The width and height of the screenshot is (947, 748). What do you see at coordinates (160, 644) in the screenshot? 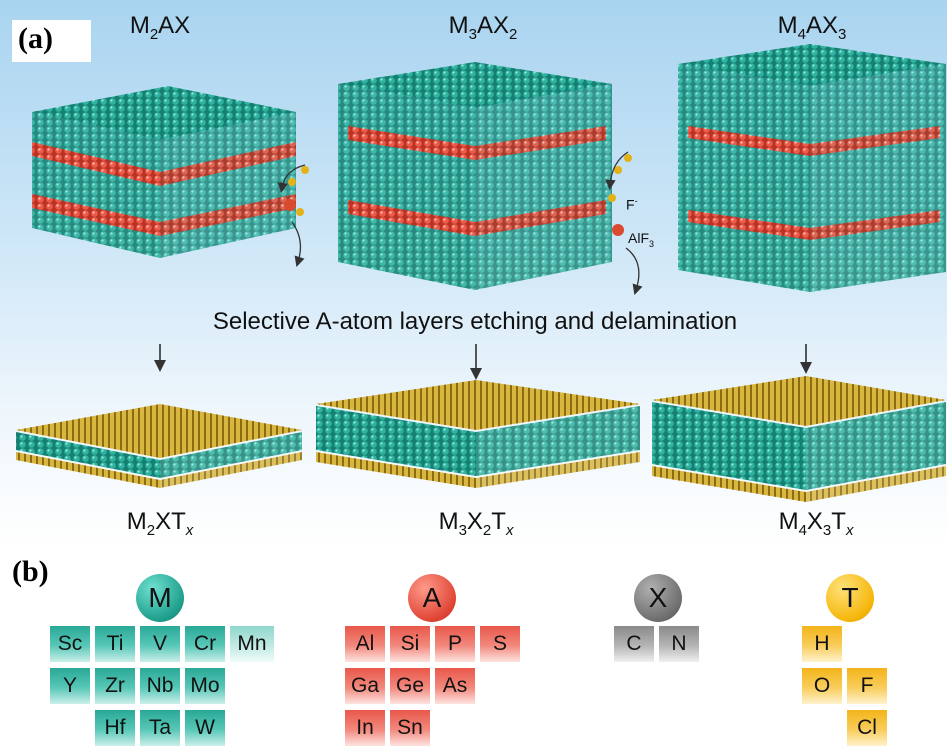
I see `element-tile-v: V` at bounding box center [160, 644].